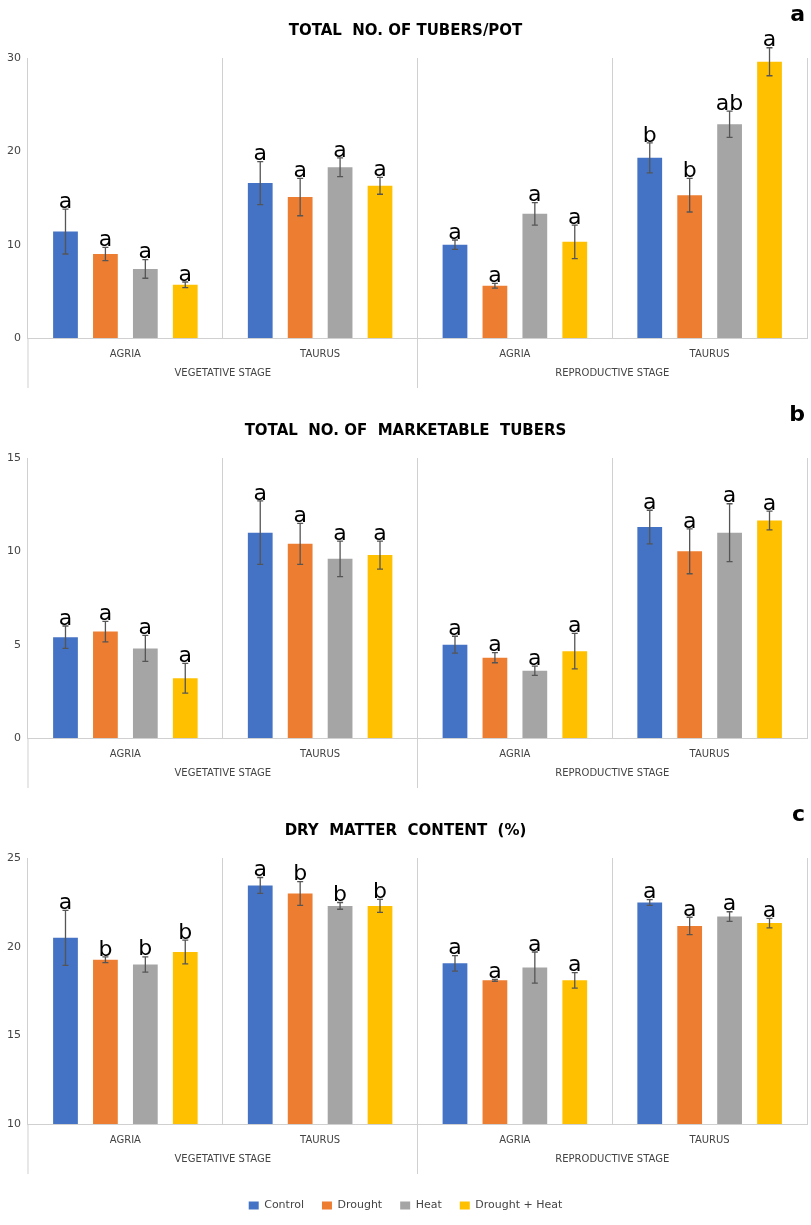 This screenshot has height=1225, width=811. I want to click on text: b, so click(797, 413).